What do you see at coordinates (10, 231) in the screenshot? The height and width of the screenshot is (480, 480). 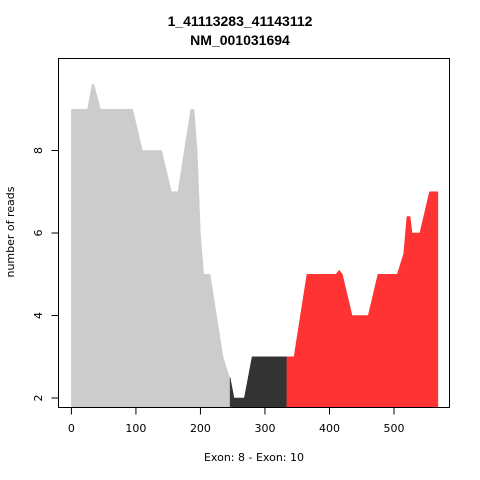 I see `y-axis-label: number of reads` at bounding box center [10, 231].